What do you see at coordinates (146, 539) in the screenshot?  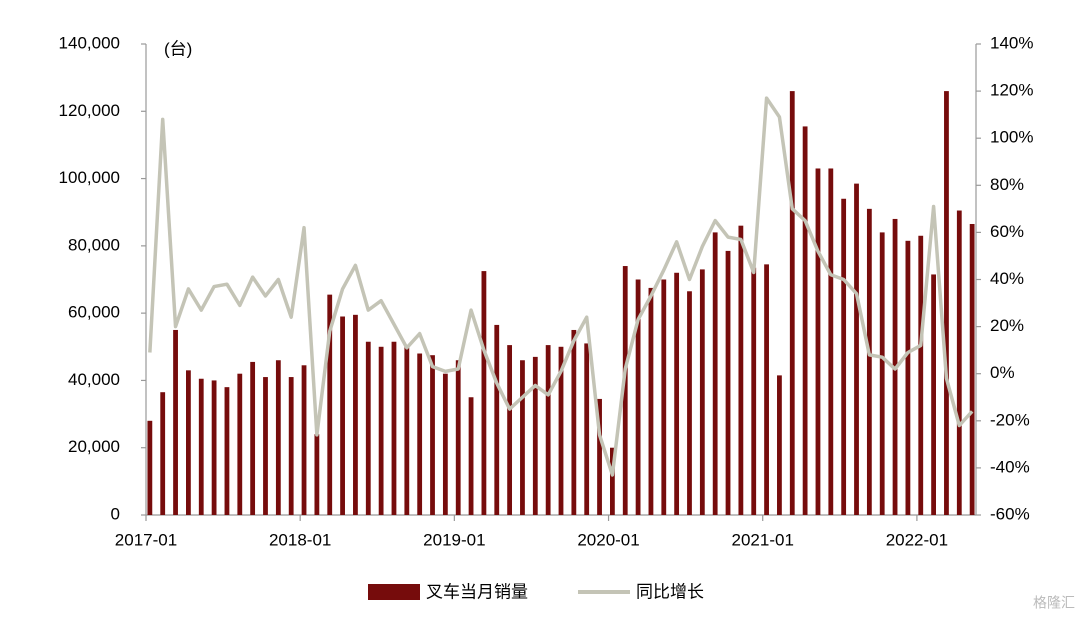 I see `x-tick-label: 2017-01` at bounding box center [146, 539].